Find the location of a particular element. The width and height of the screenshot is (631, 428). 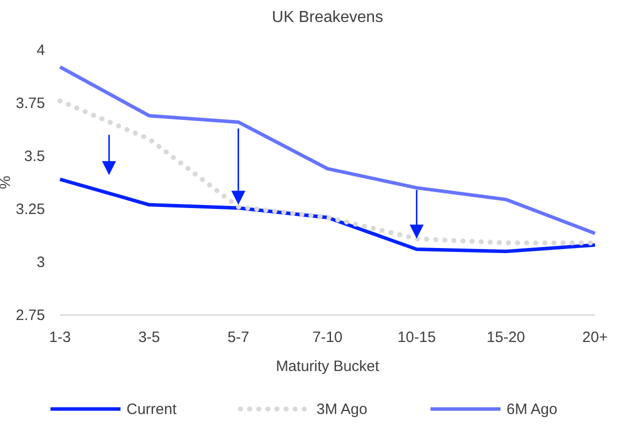

x-tick-label: 15-20 is located at coordinates (506, 337).